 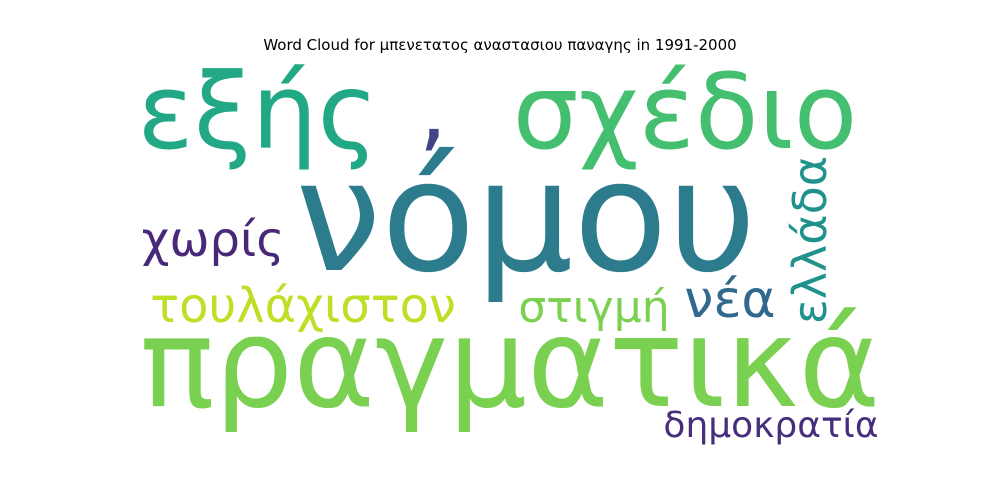 What do you see at coordinates (729, 300) in the screenshot?
I see `word-nea: νέα` at bounding box center [729, 300].